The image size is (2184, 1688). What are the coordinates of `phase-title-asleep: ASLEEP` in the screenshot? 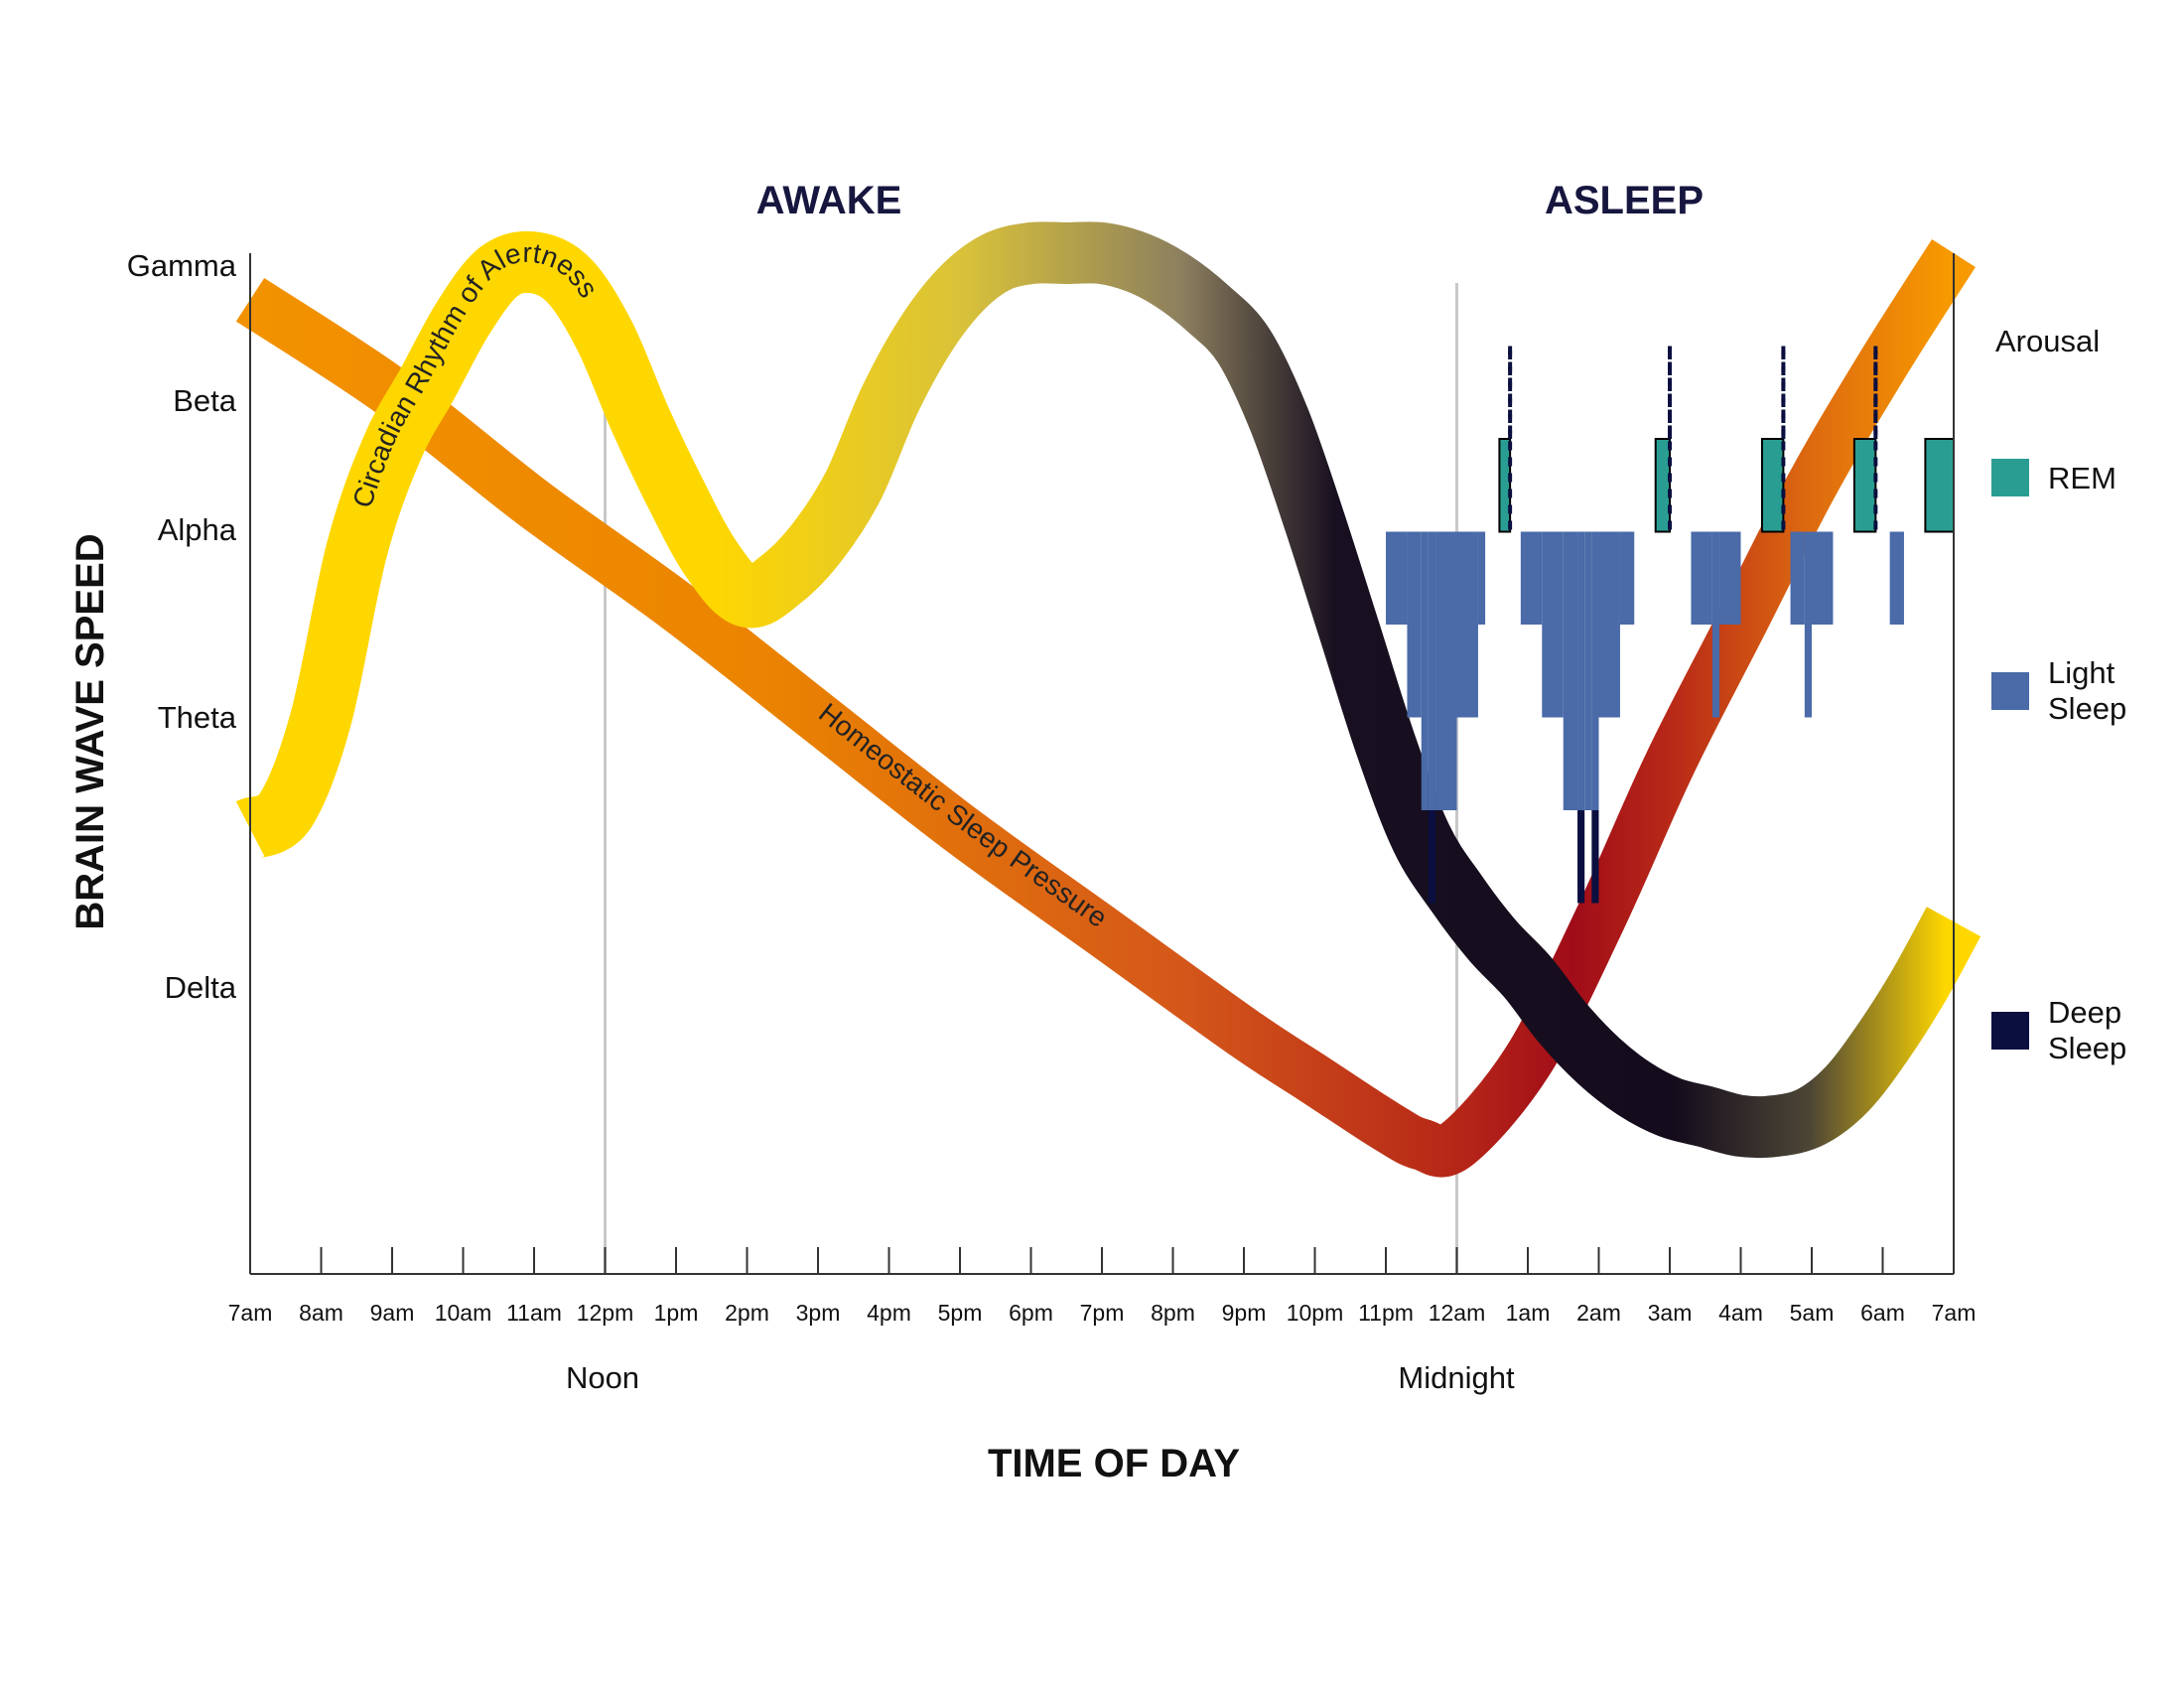 It's located at (1624, 200).